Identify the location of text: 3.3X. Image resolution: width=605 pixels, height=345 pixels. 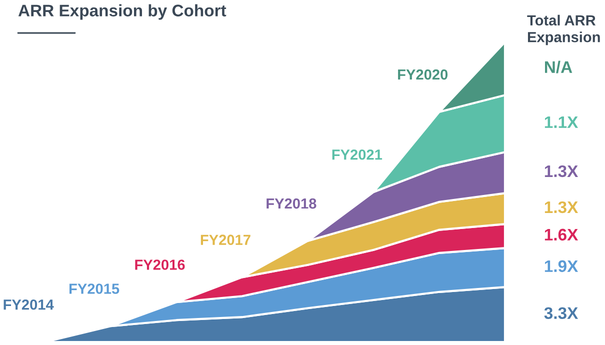
(561, 313).